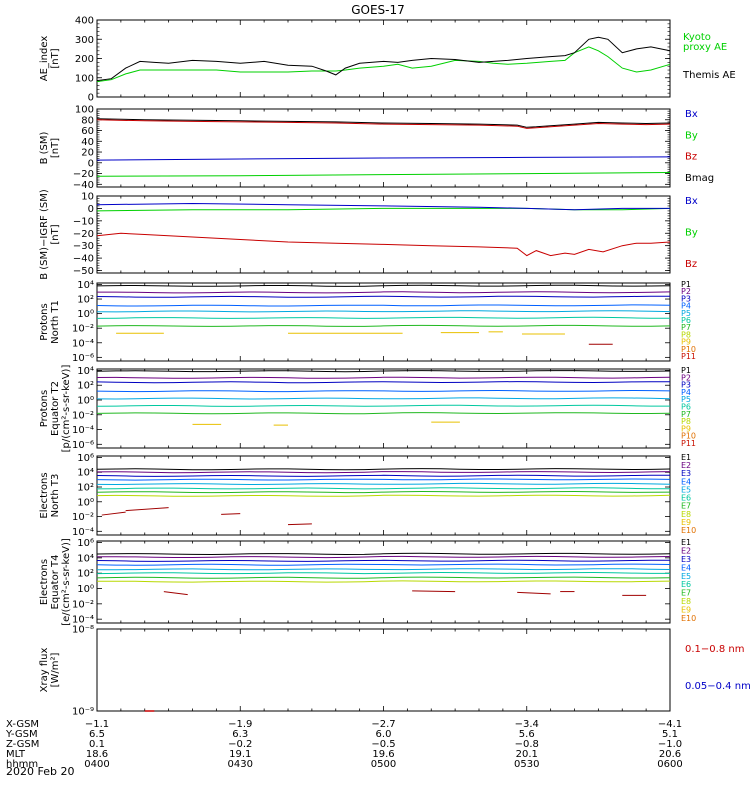 This screenshot has height=800, width=750. I want to click on legend-entry: E5, so click(686, 576).